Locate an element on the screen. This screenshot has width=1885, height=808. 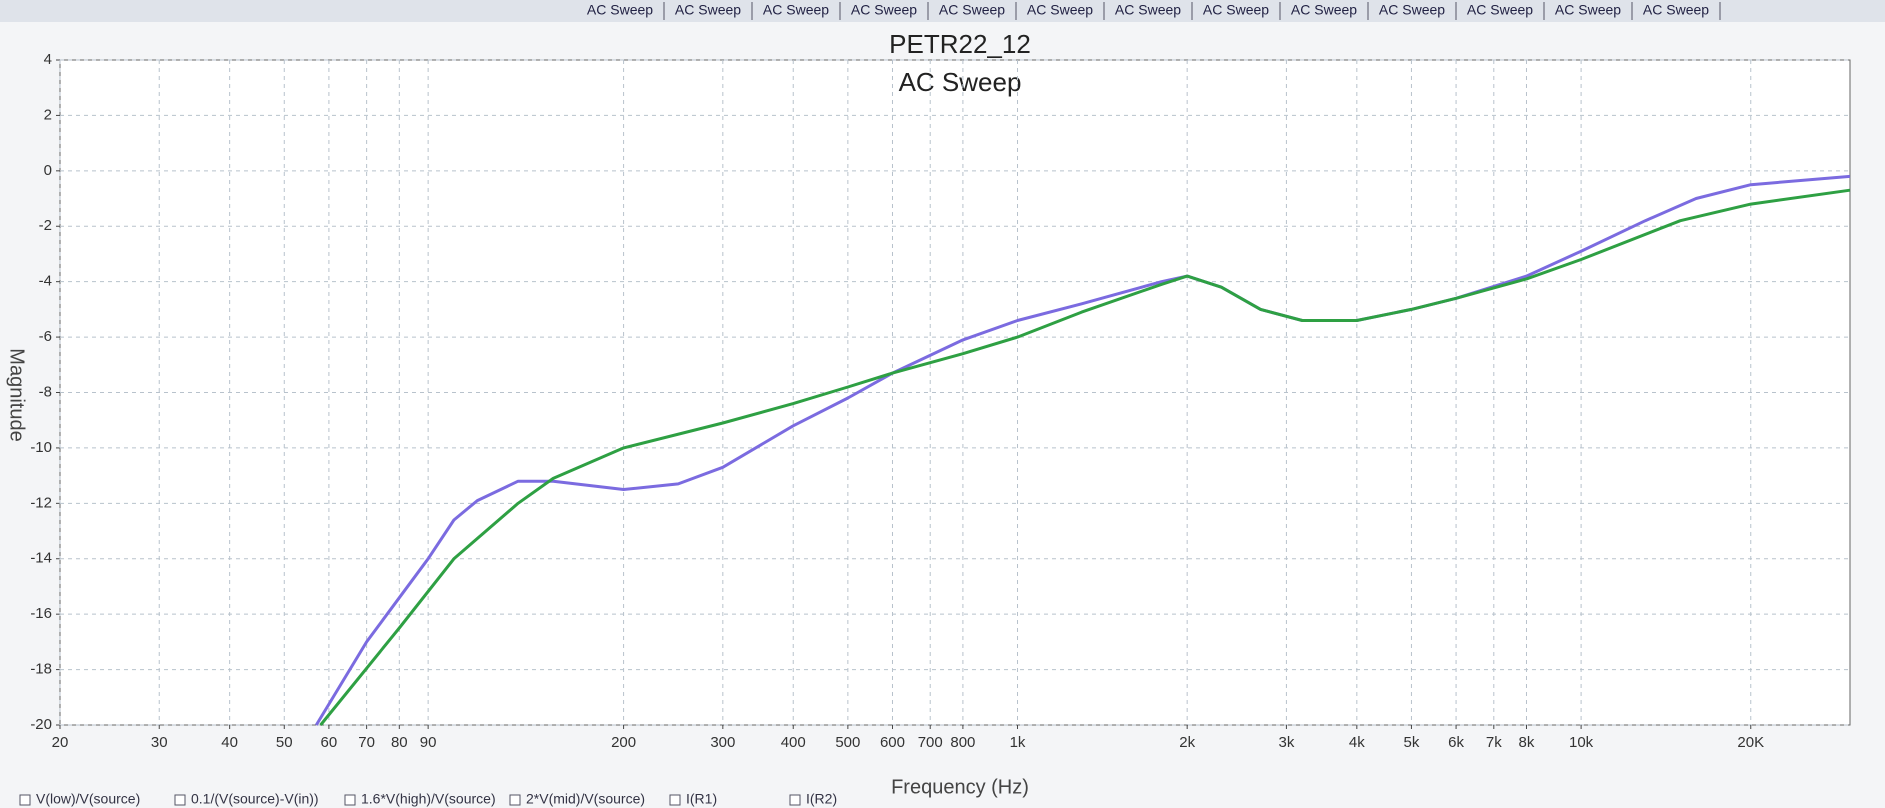
x-tick-label: 80 is located at coordinates (399, 742).